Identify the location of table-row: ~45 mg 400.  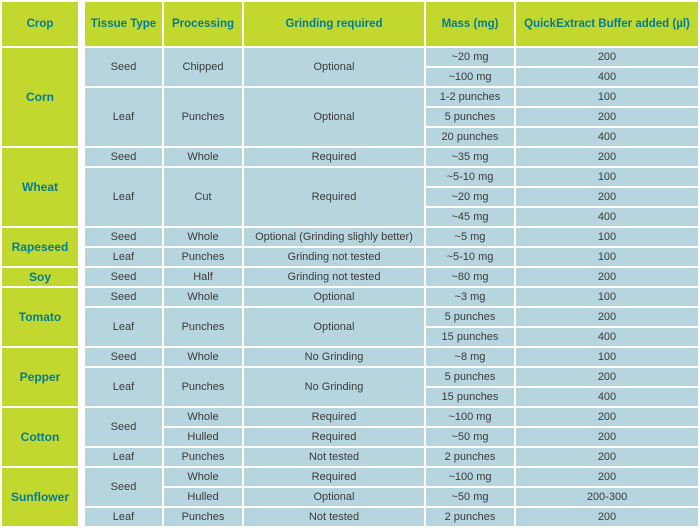
(350, 217).